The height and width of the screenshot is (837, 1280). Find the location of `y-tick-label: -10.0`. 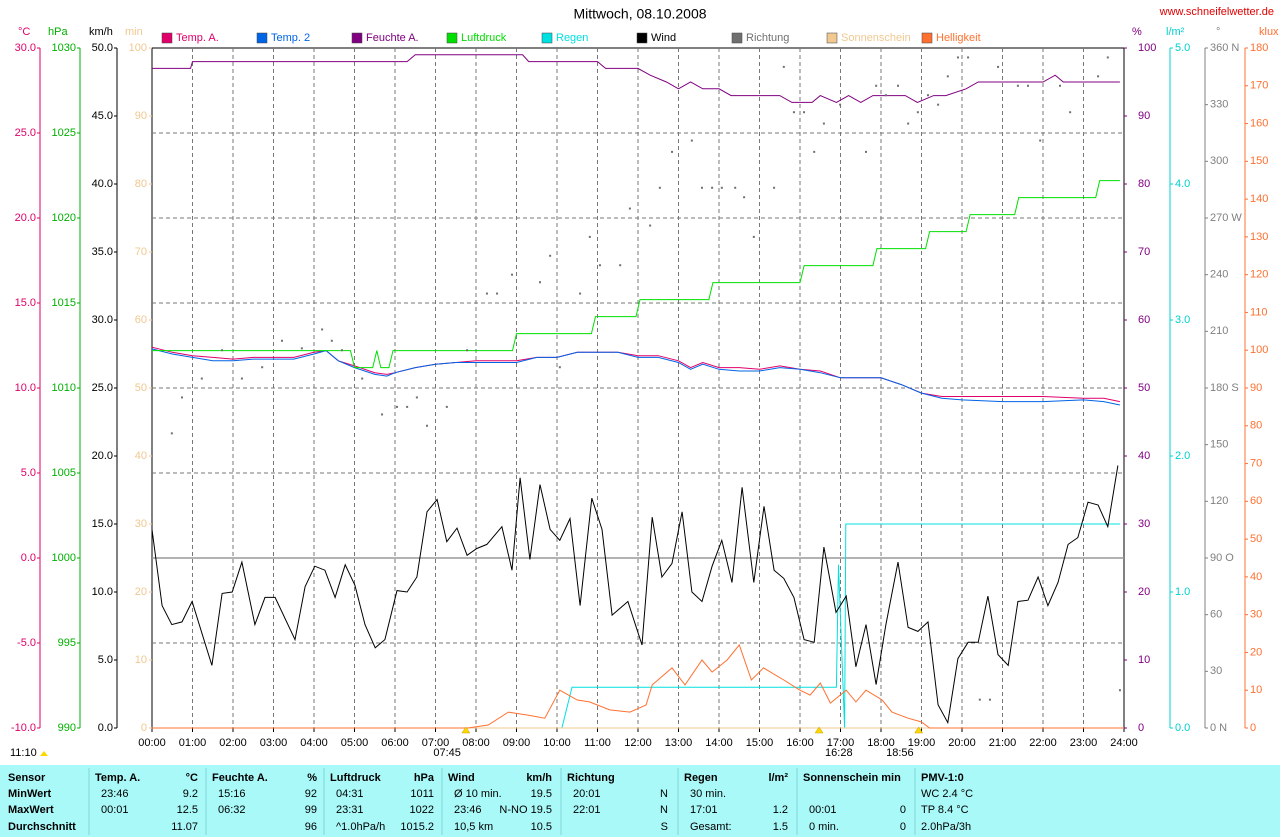

y-tick-label: -10.0 is located at coordinates (23, 728).